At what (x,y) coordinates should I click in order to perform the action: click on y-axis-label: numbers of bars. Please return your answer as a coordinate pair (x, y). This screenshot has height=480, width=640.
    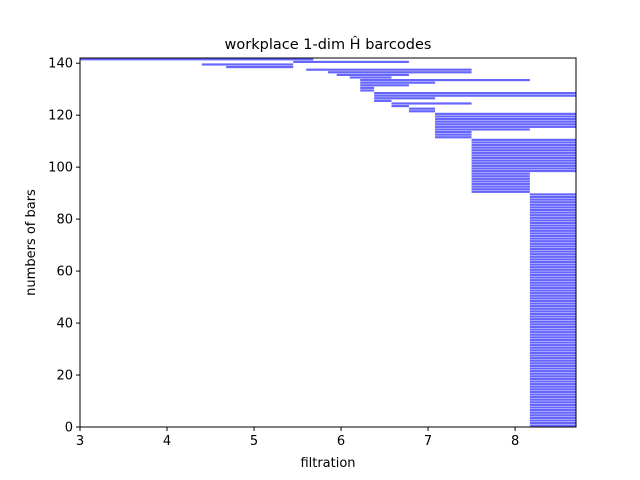
    Looking at the image, I should click on (31, 242).